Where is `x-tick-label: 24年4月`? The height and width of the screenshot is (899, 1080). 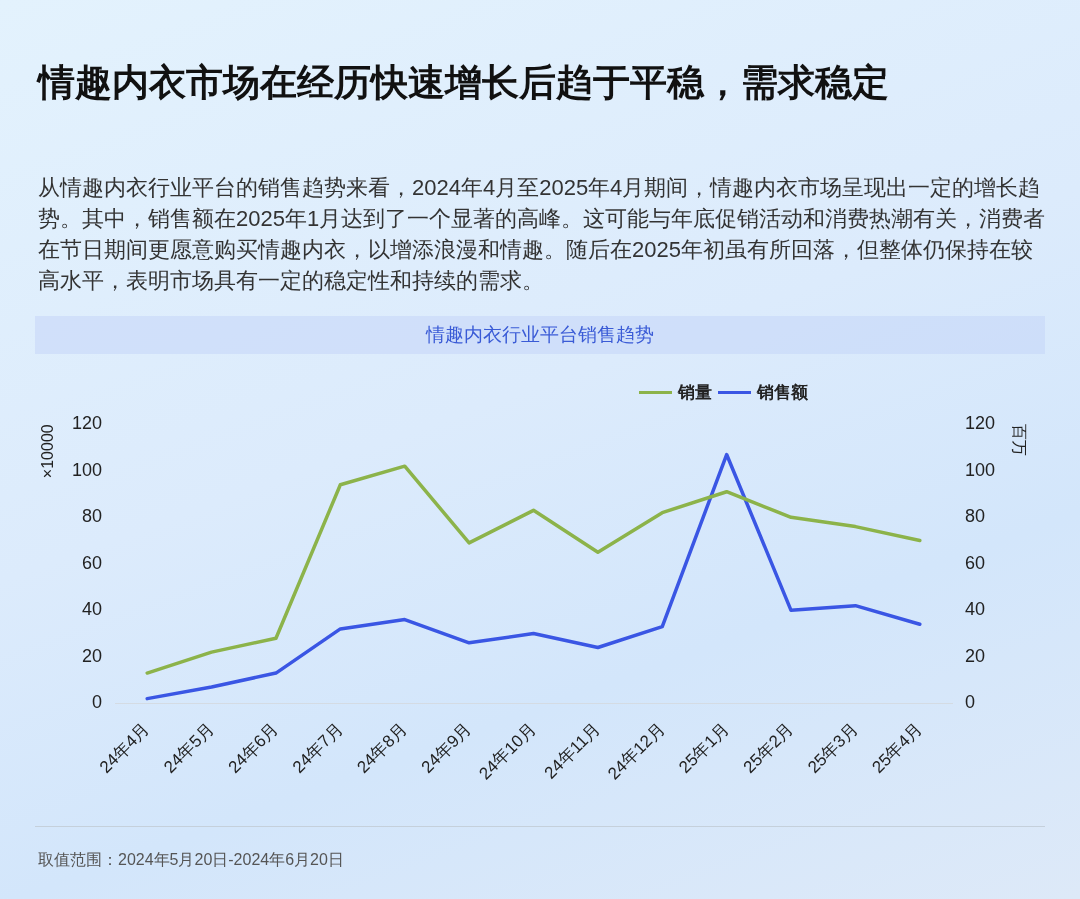
x-tick-label: 24年4月 is located at coordinates (124, 748).